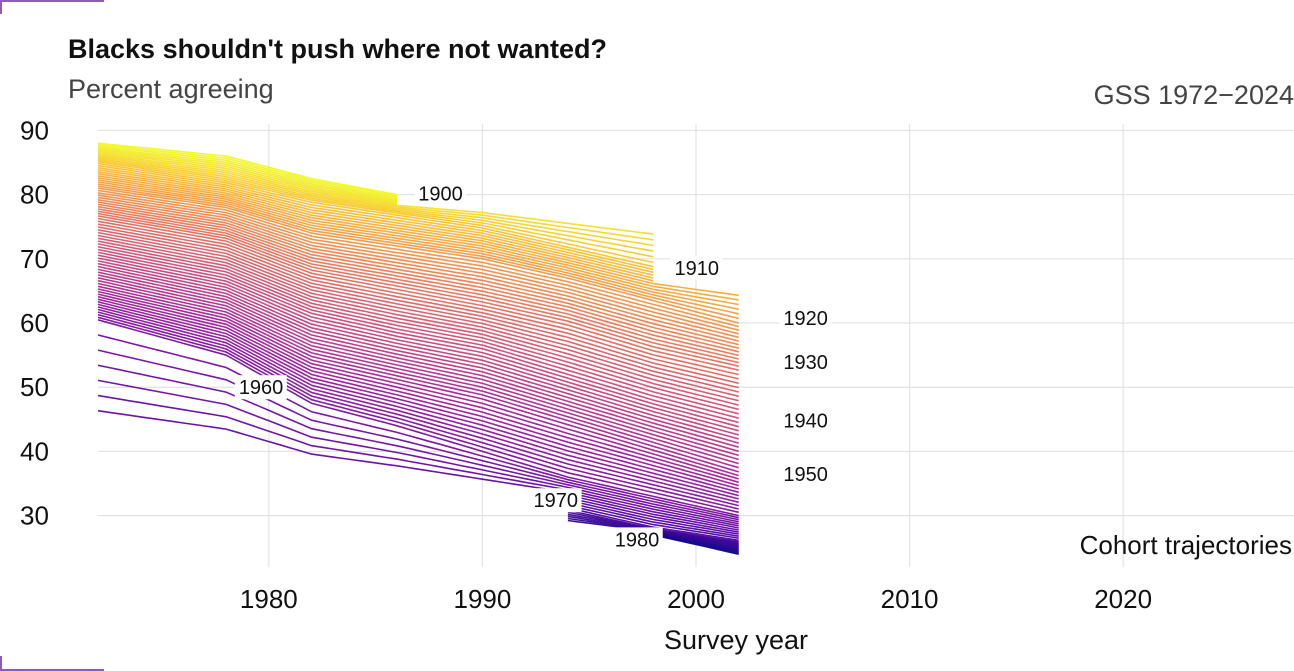 The image size is (1294, 671). Describe the element at coordinates (1193, 95) in the screenshot. I see `source-label: GSS 1972−2024` at that location.